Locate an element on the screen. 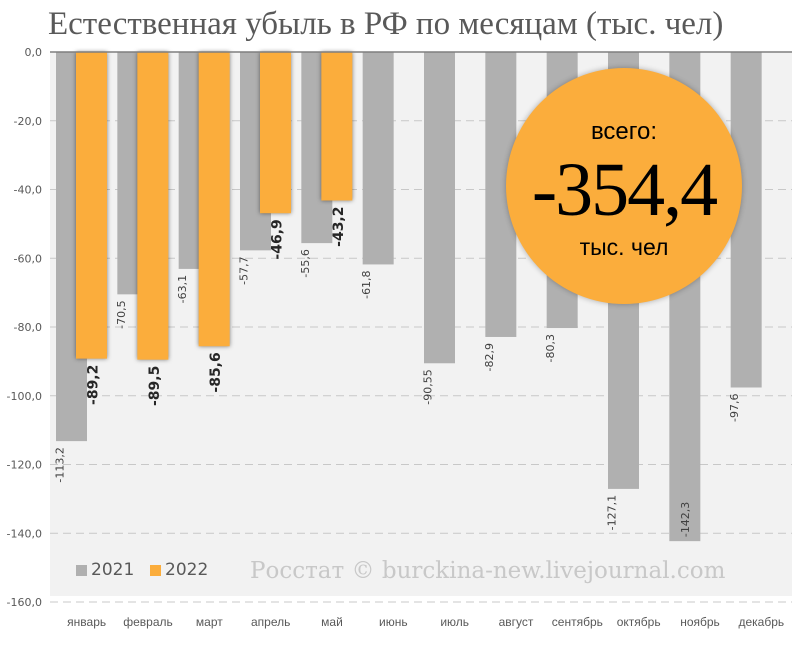 Image resolution: width=800 pixels, height=649 pixels. y-tick-label: -60,0 is located at coordinates (28, 258).